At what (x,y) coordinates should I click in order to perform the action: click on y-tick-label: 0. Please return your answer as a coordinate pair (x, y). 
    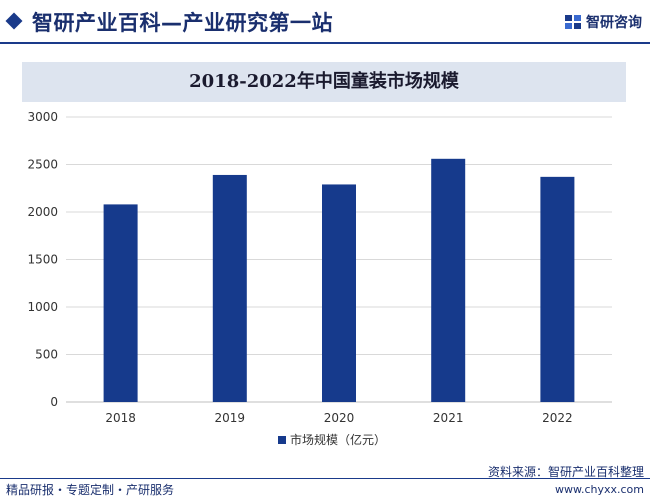
    Looking at the image, I should click on (54, 402).